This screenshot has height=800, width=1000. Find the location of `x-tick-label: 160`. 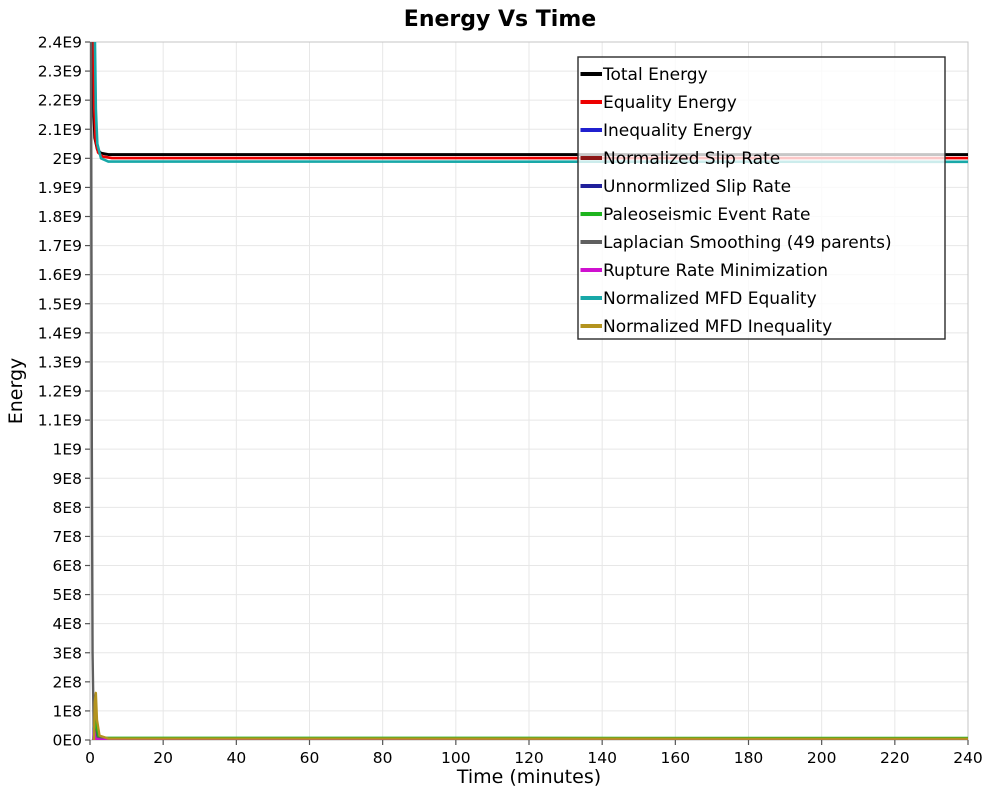

x-tick-label: 160 is located at coordinates (676, 758).